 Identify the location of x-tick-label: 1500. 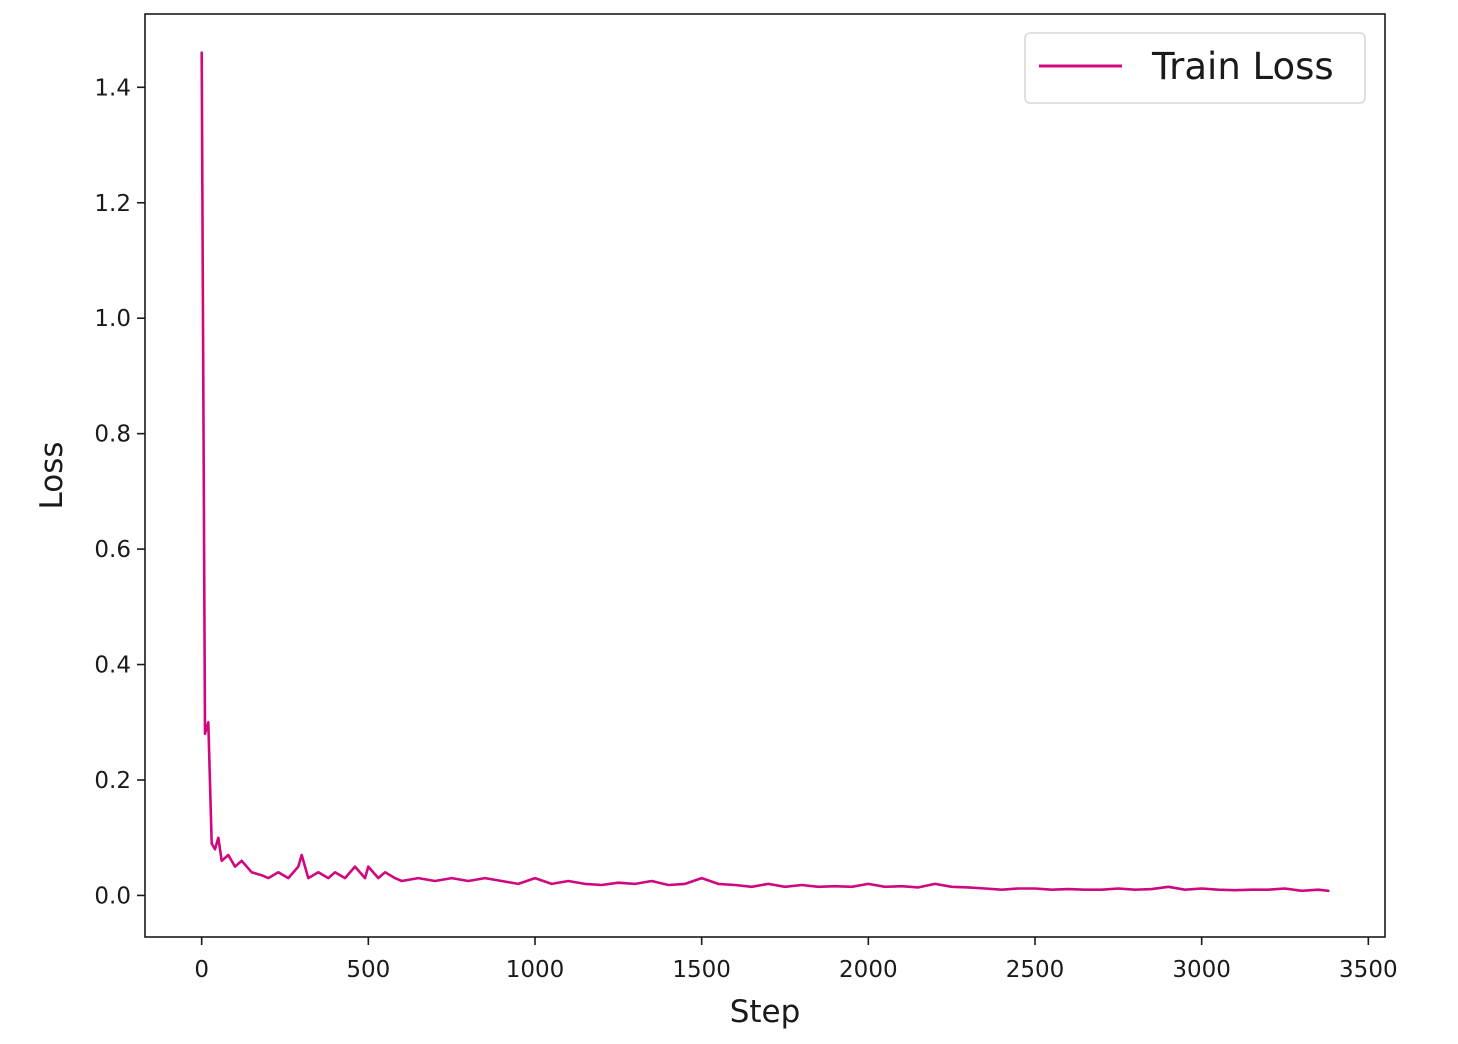
(701, 970).